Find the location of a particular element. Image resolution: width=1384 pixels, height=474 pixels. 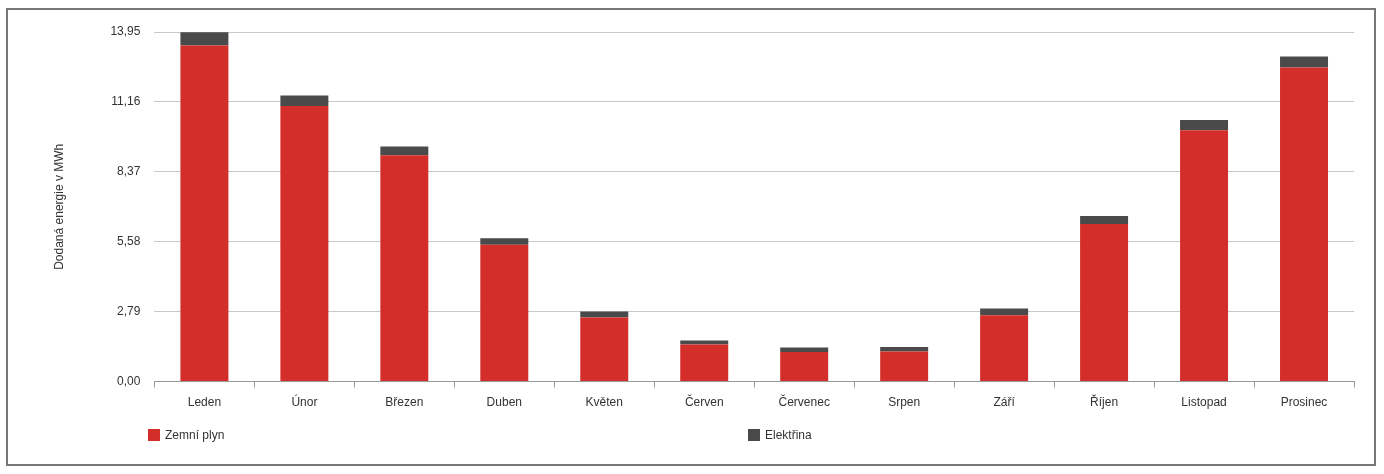

y-tick-label: 5,58 is located at coordinates (129, 241).